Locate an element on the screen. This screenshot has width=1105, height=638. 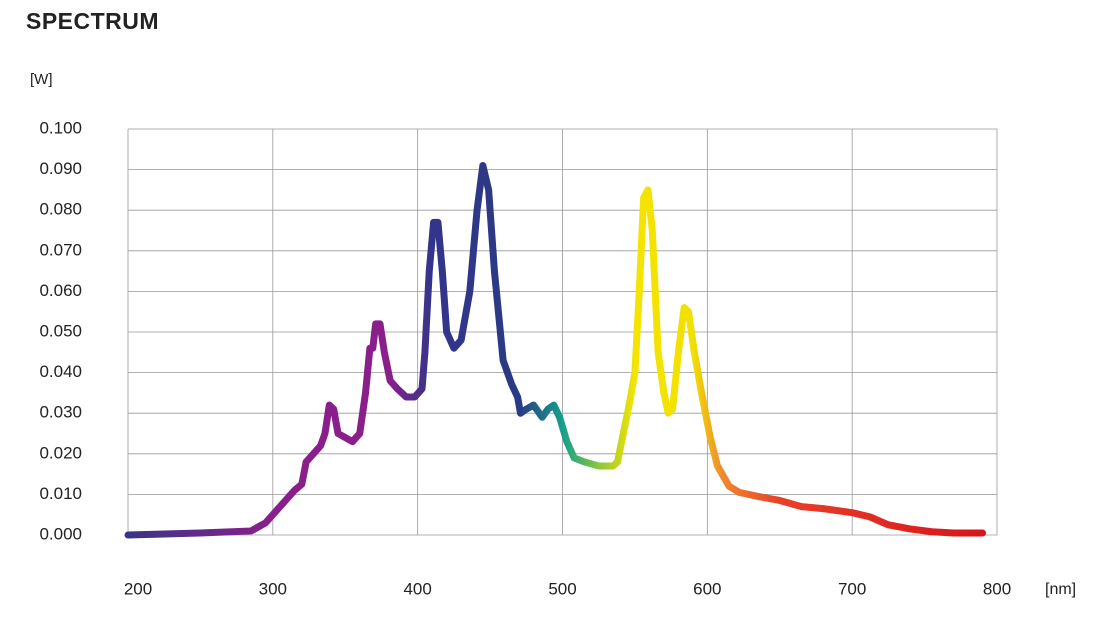
y-tick-label: 0.040 is located at coordinates (60, 371).